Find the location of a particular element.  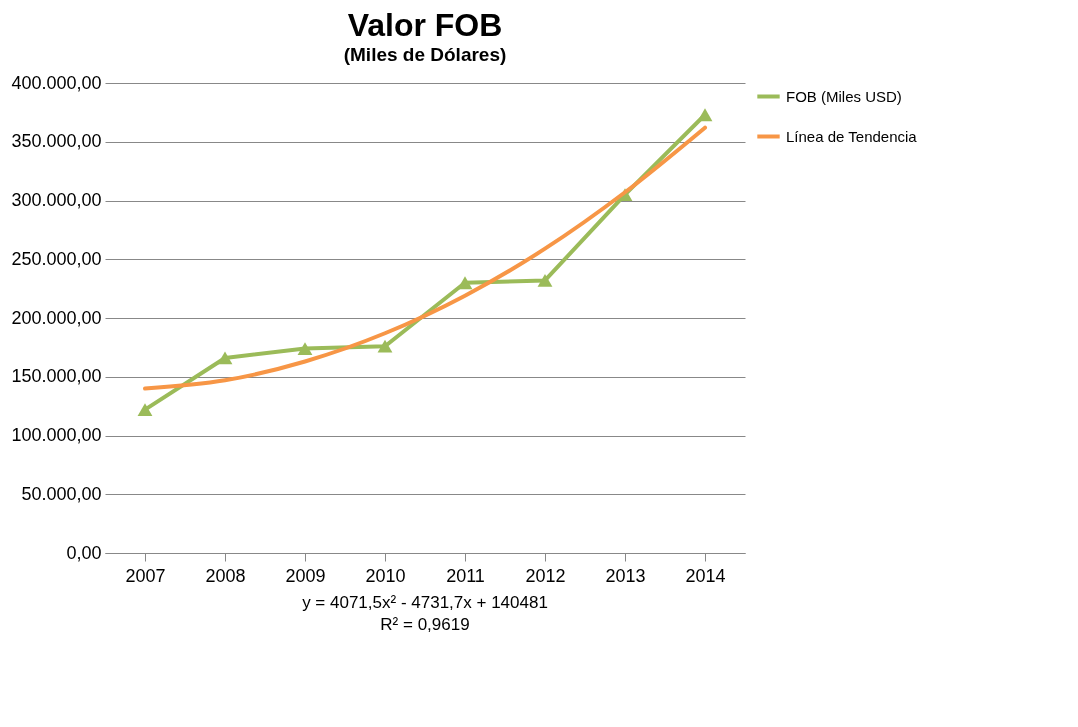

y-tick-label: 200.000,00 is located at coordinates (56, 317).